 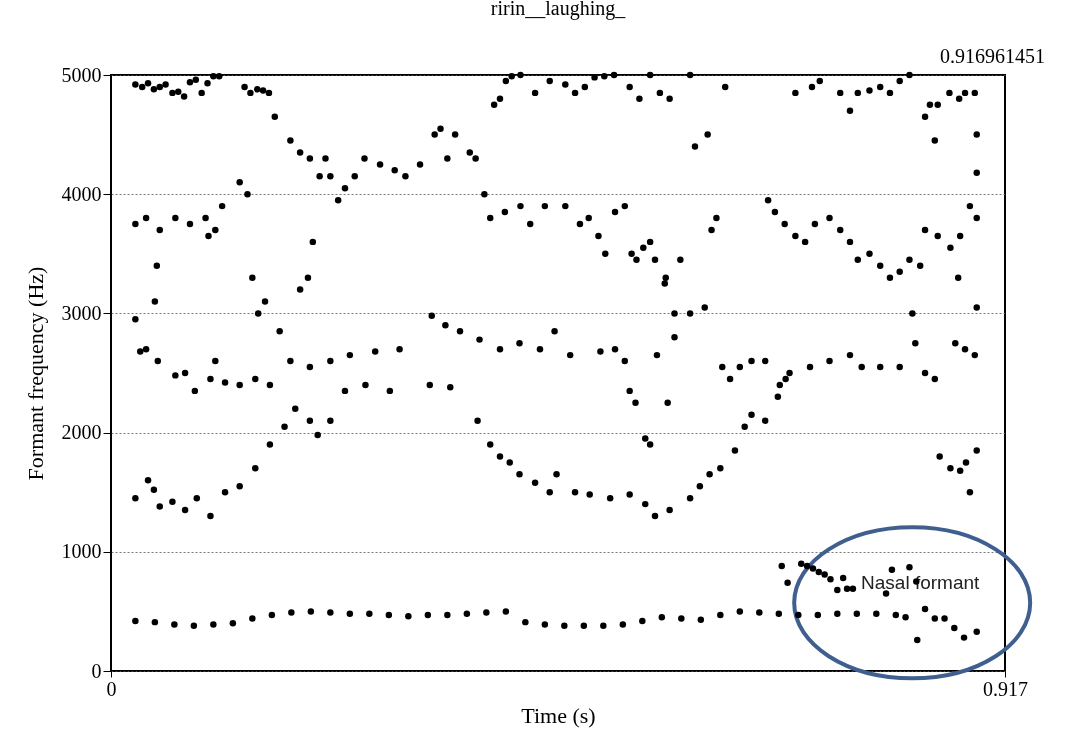 I want to click on y-tick-label: 1000, so click(x=81, y=551).